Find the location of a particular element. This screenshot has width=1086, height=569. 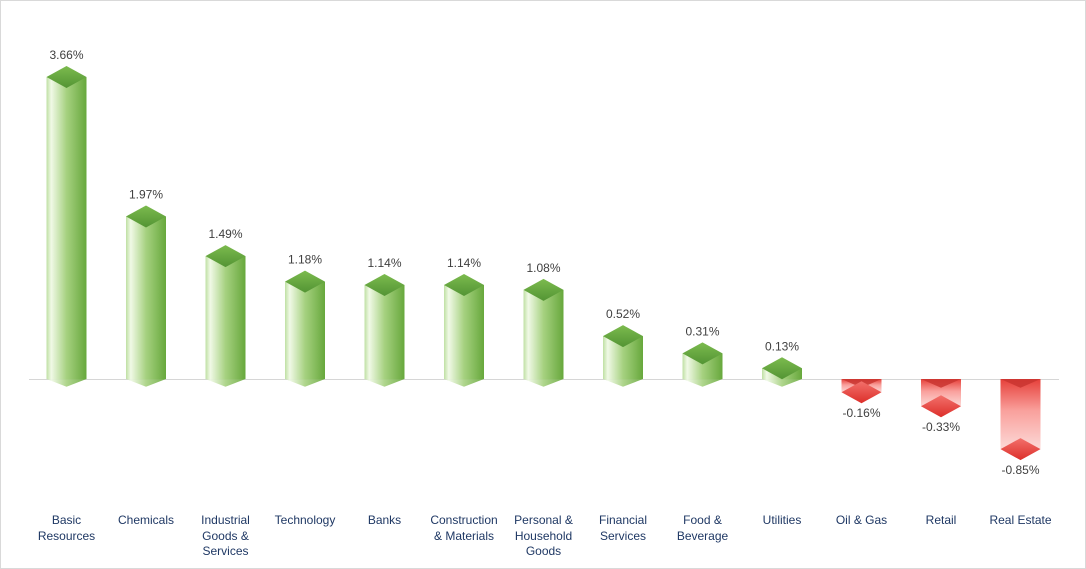

value-label: -0.85% is located at coordinates (1020, 470).